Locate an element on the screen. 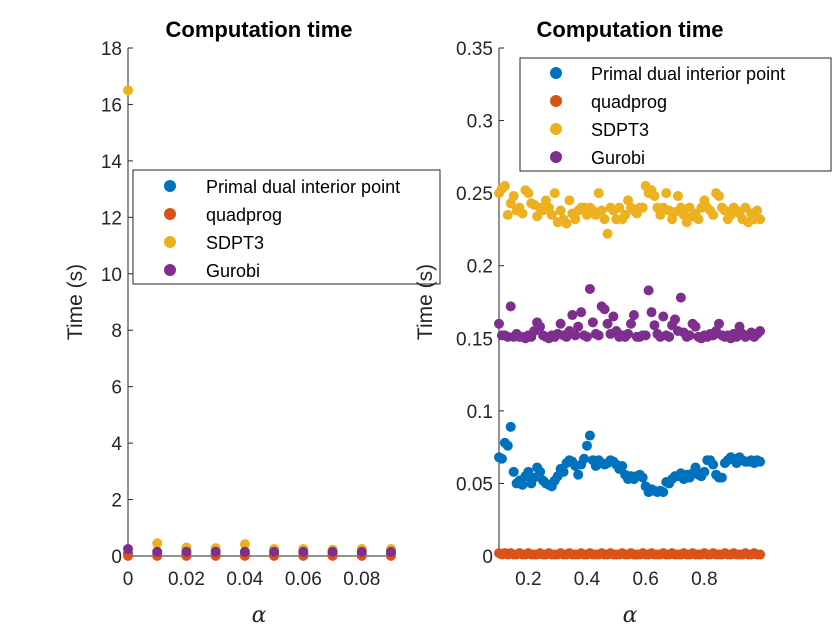 This screenshot has height=630, width=840. right-y-axis-label: Time (s) is located at coordinates (425, 302).